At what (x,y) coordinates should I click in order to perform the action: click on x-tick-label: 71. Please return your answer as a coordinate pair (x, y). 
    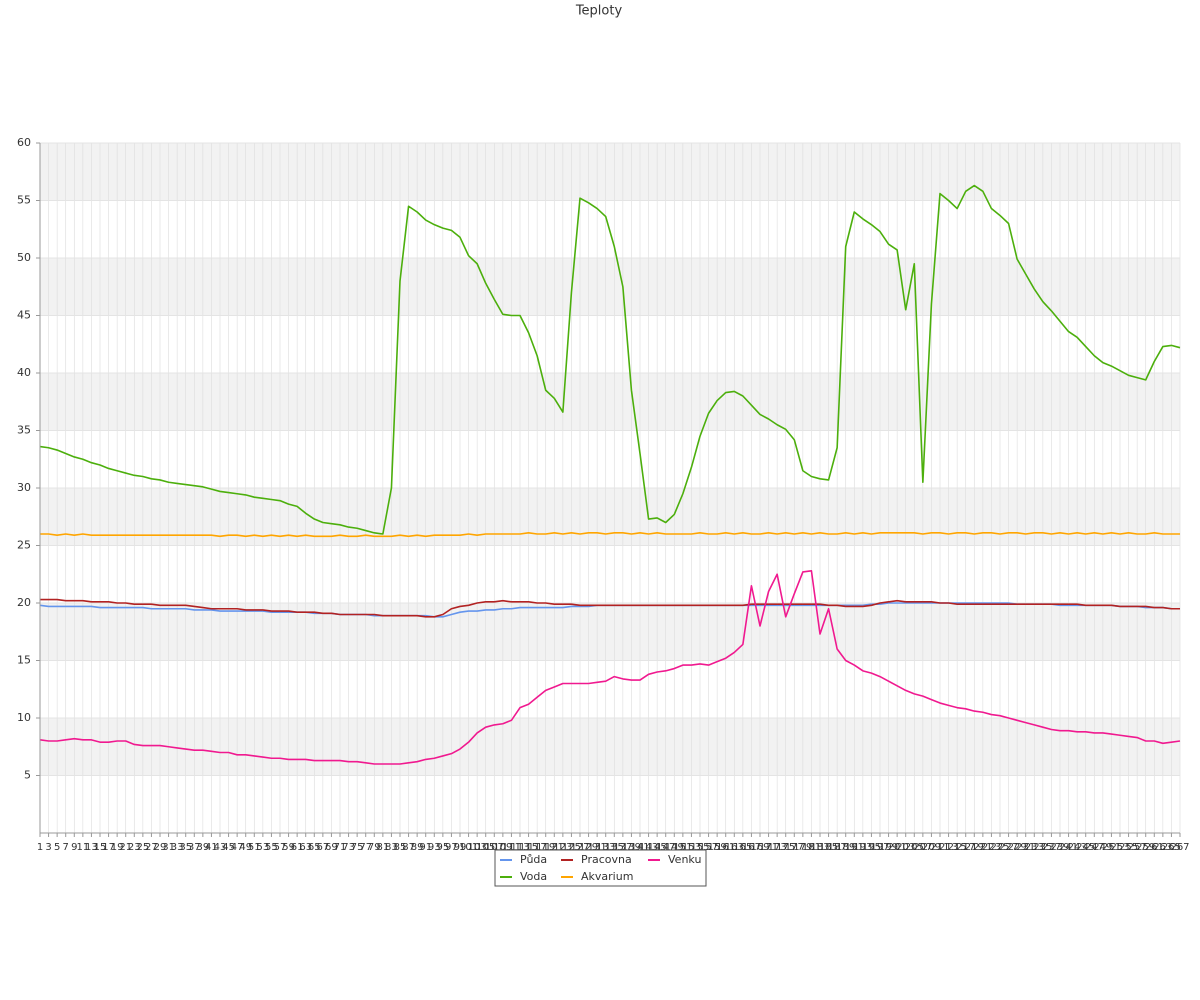
    Looking at the image, I should click on (340, 847).